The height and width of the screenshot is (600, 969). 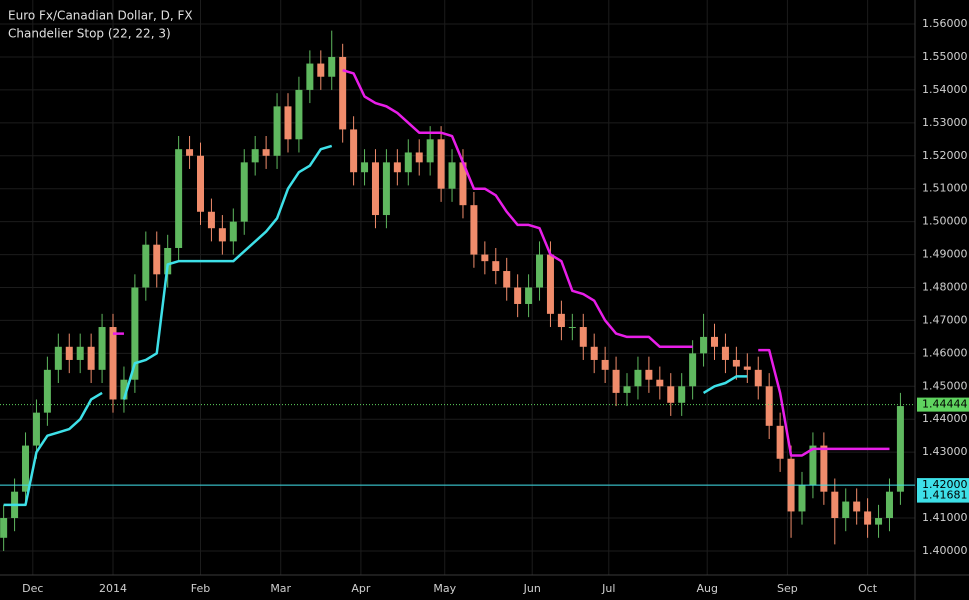 I want to click on y-tick-label: 1.44000, so click(x=945, y=418).